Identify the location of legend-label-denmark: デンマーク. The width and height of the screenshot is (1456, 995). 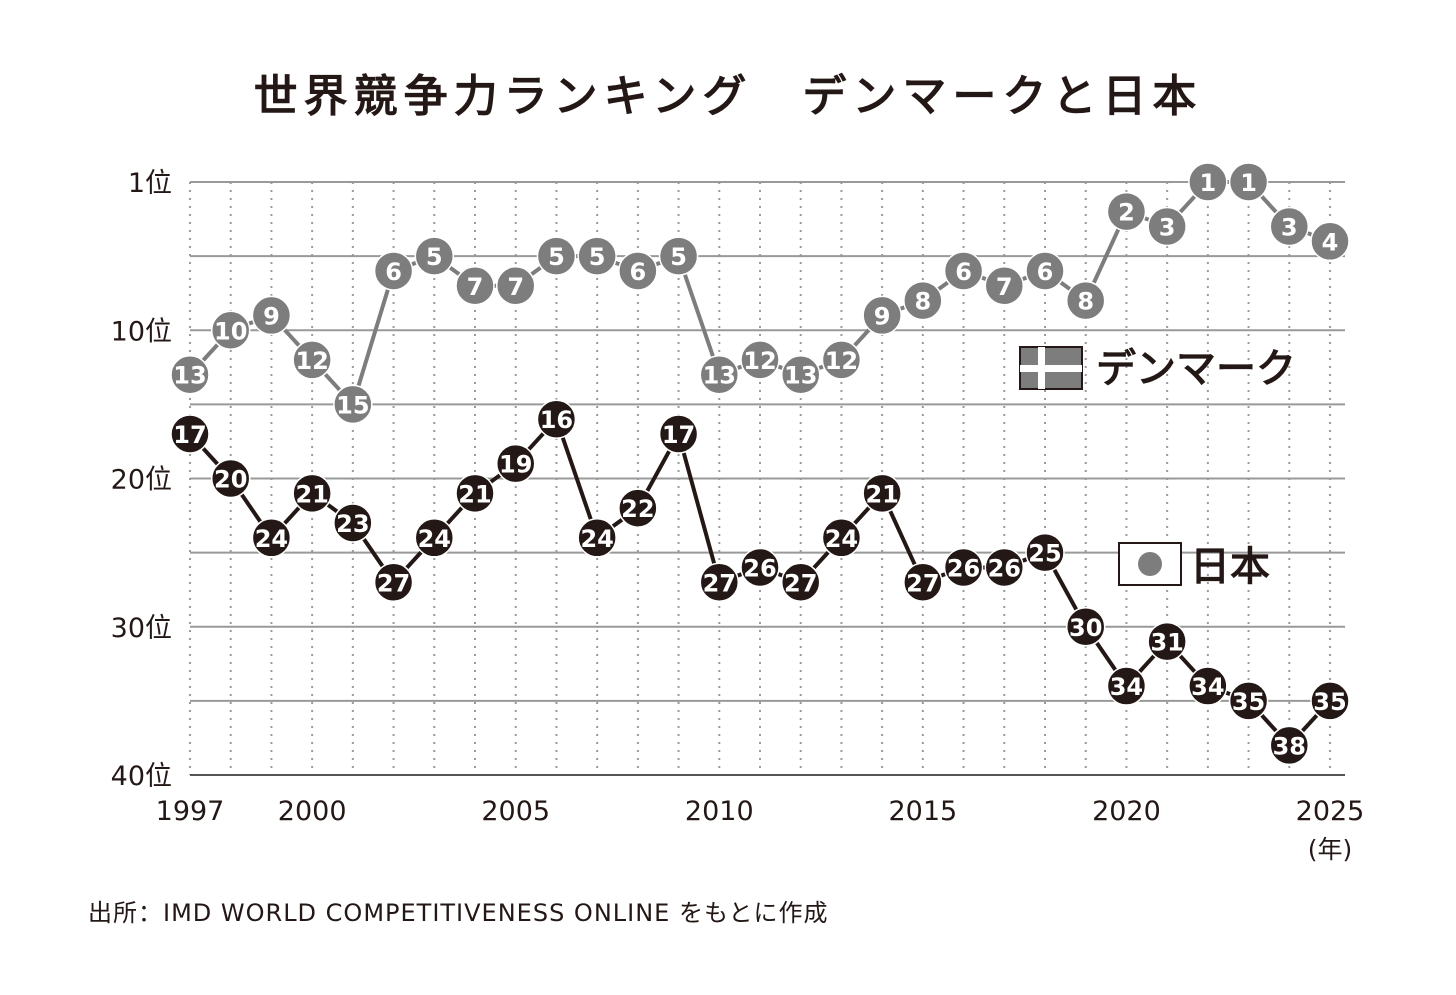
(1196, 369).